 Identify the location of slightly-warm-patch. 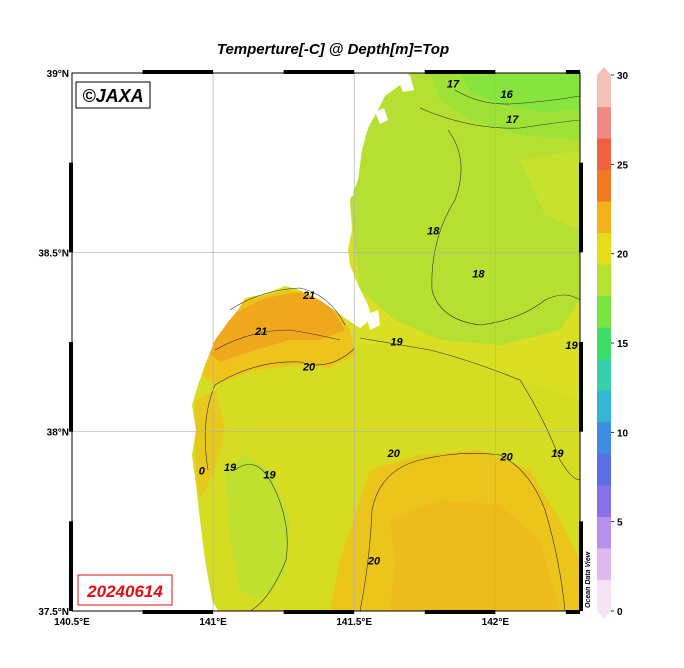
(550, 190).